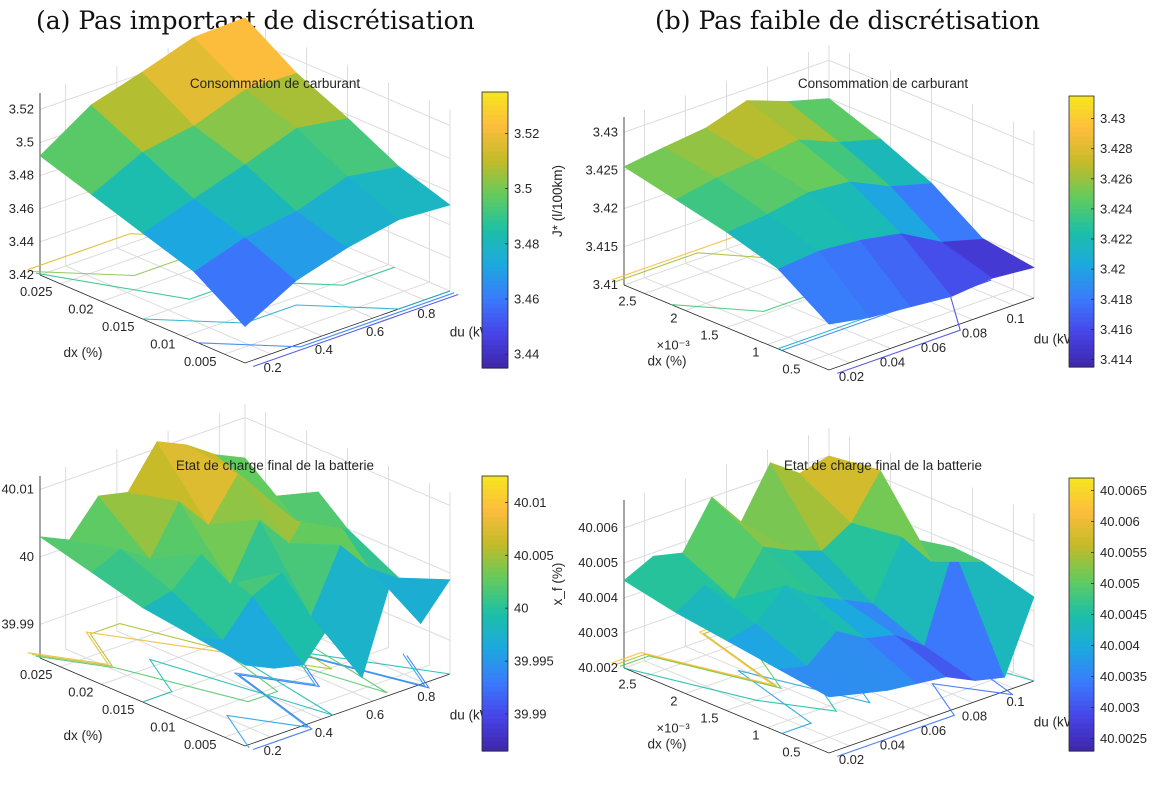 This screenshot has width=1165, height=785. Describe the element at coordinates (275, 83) in the screenshot. I see `chart-title: Consommation de carburant` at that location.